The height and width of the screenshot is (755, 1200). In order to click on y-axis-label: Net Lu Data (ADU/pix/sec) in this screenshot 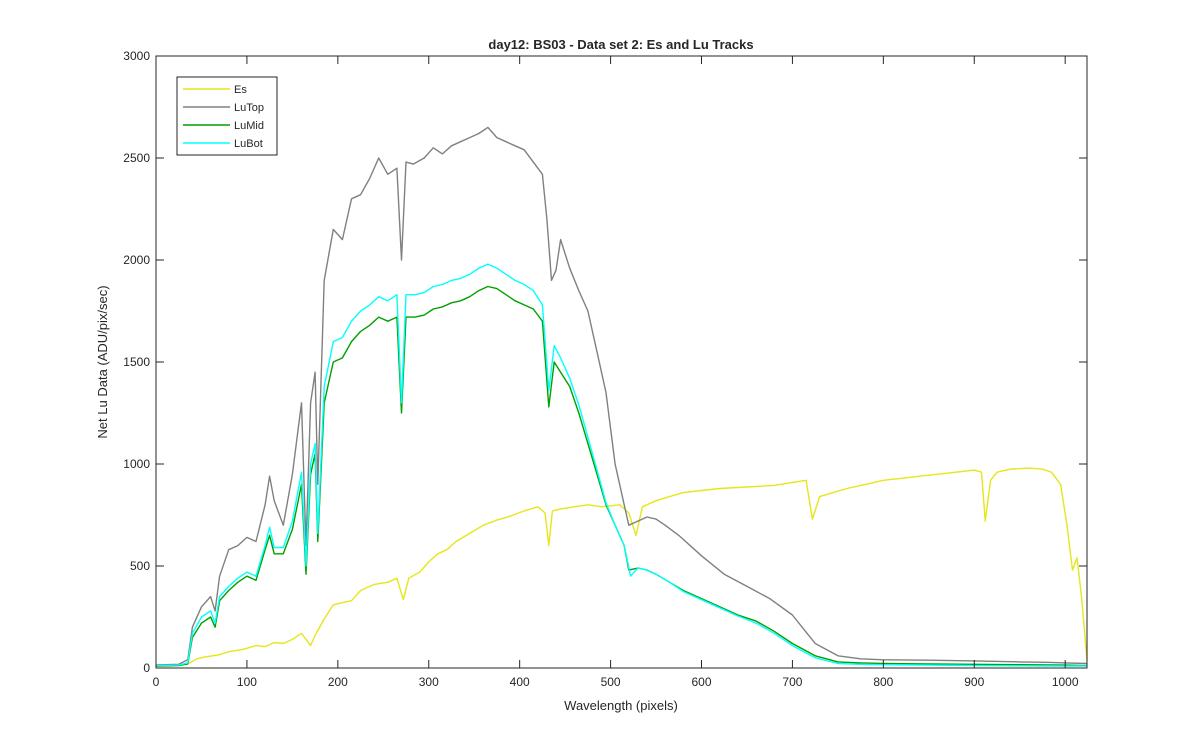, I will do `click(102, 361)`.